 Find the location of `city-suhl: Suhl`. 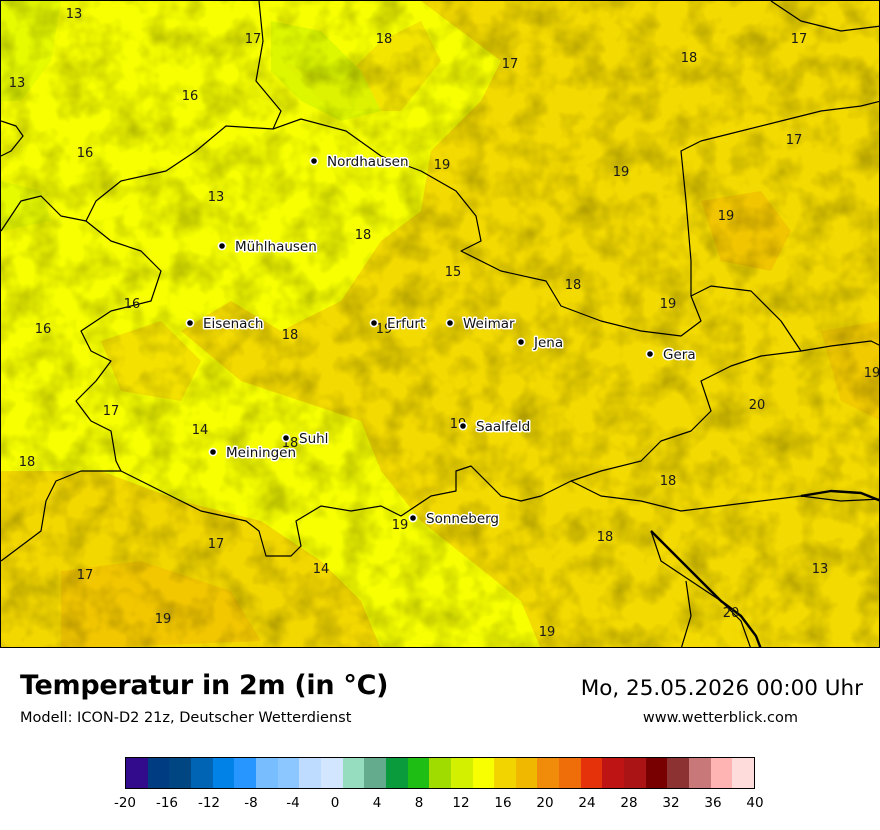

city-suhl: Suhl is located at coordinates (305, 439).